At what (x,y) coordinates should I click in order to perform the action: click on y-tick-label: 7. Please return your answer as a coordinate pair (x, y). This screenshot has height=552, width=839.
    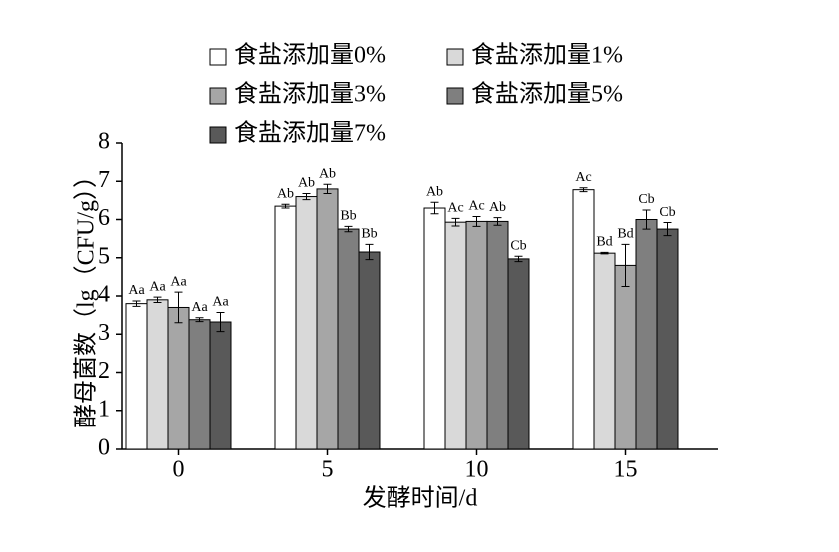
    Looking at the image, I should click on (104, 180).